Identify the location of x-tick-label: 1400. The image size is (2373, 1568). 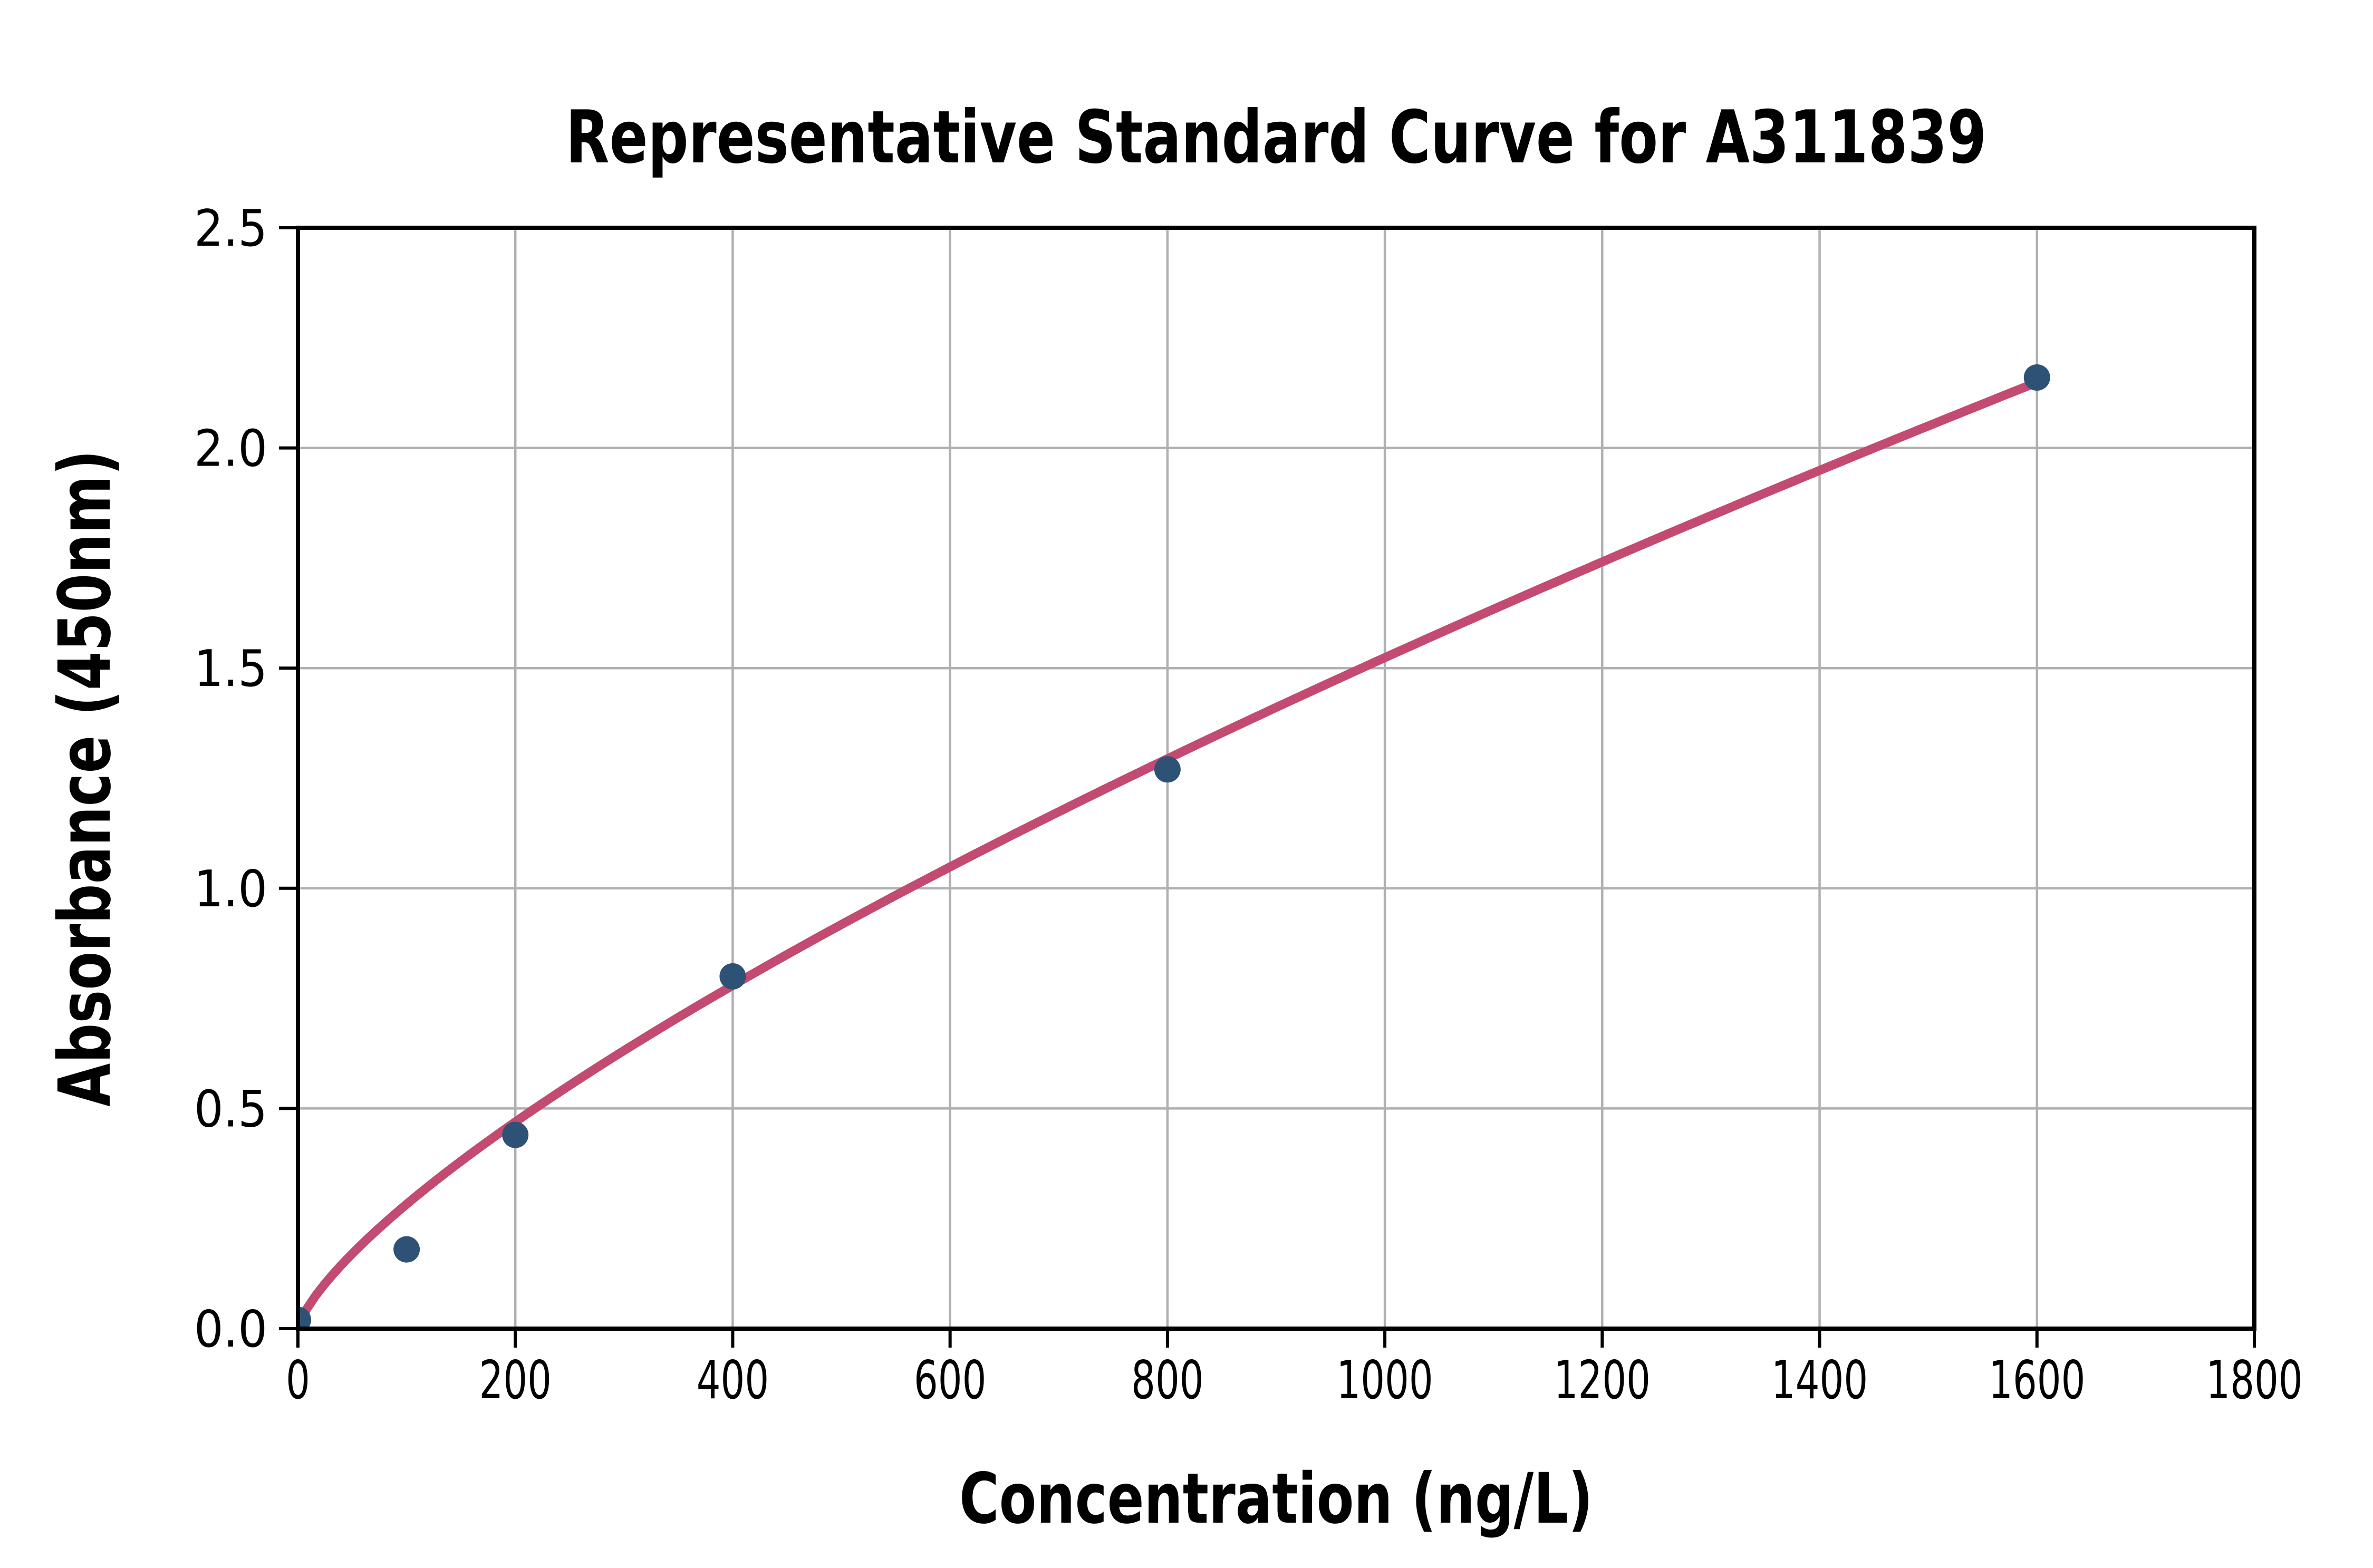
(1819, 1380).